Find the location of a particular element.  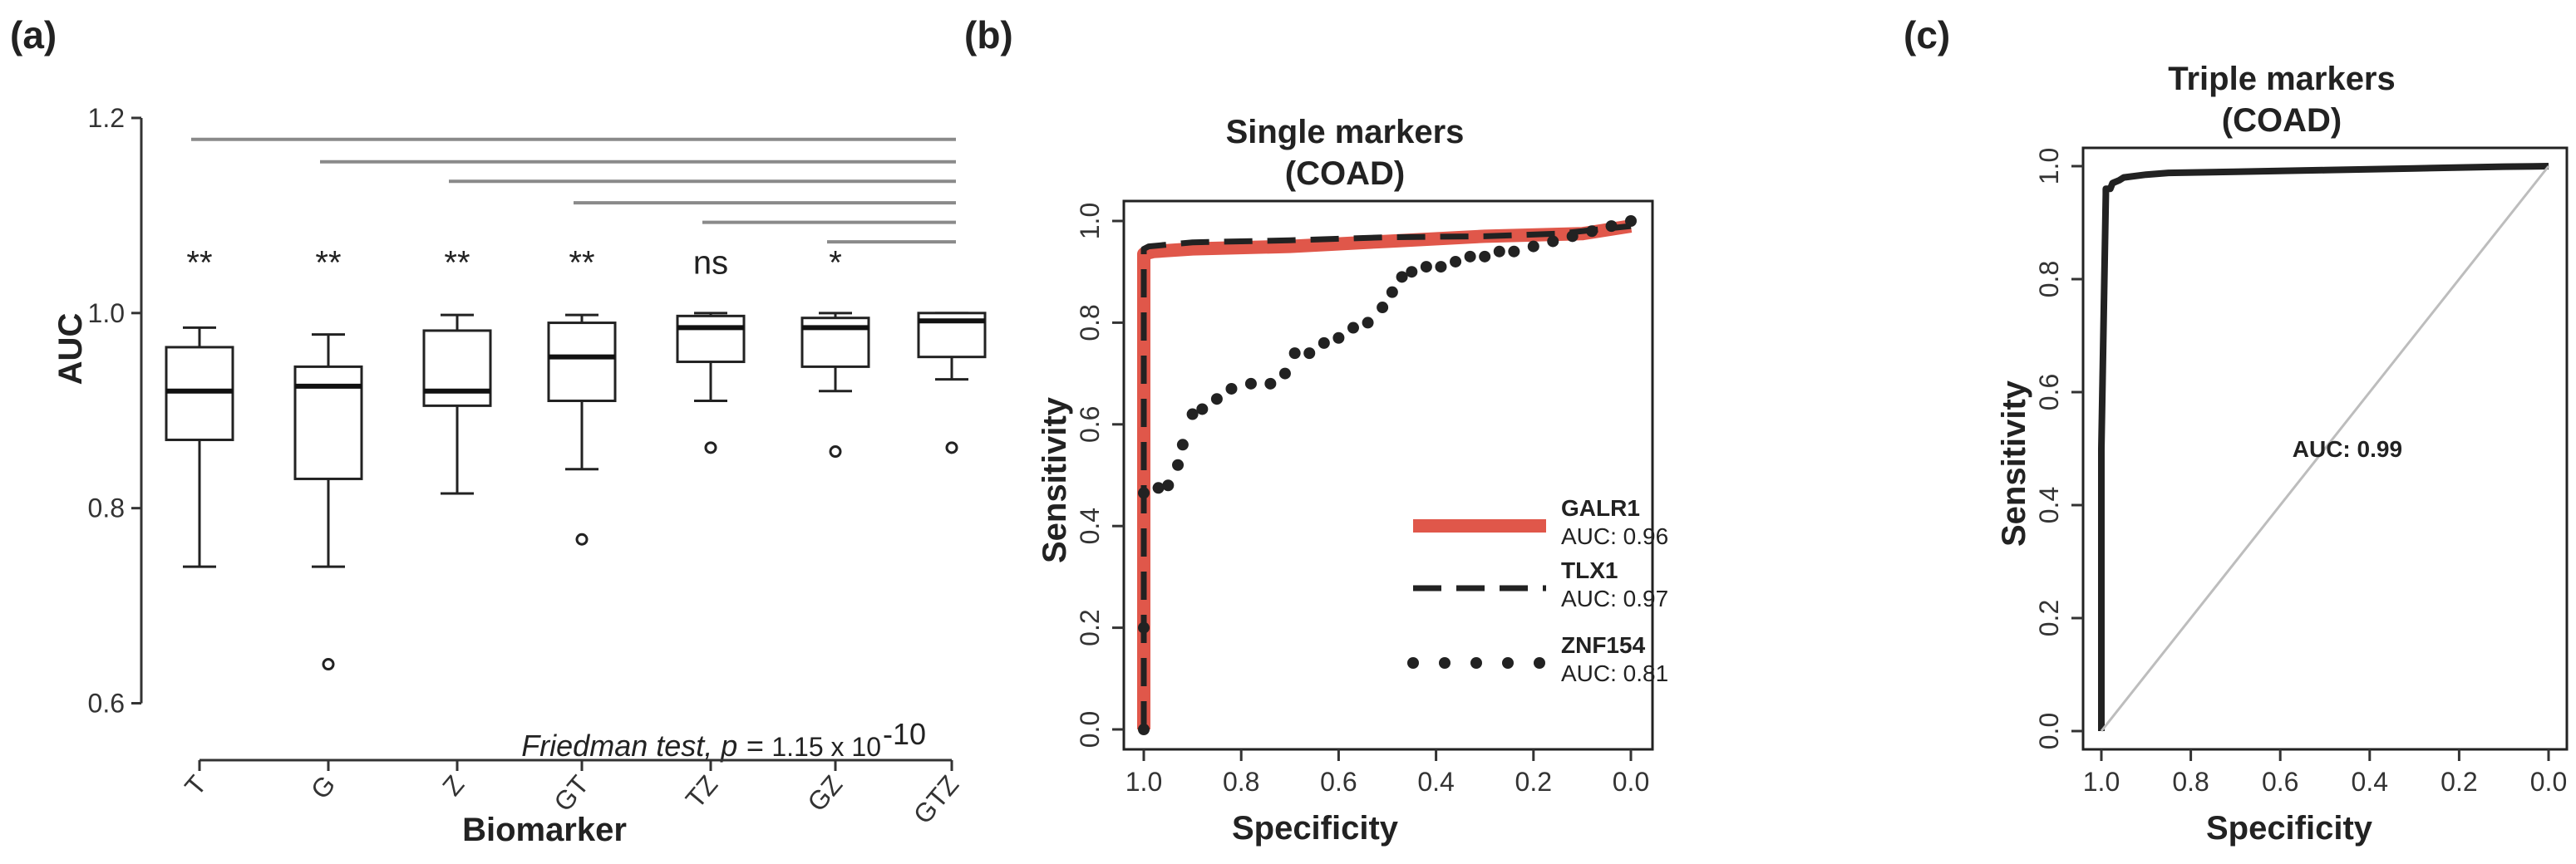

x-tick-label: 0.0 is located at coordinates (1631, 782).